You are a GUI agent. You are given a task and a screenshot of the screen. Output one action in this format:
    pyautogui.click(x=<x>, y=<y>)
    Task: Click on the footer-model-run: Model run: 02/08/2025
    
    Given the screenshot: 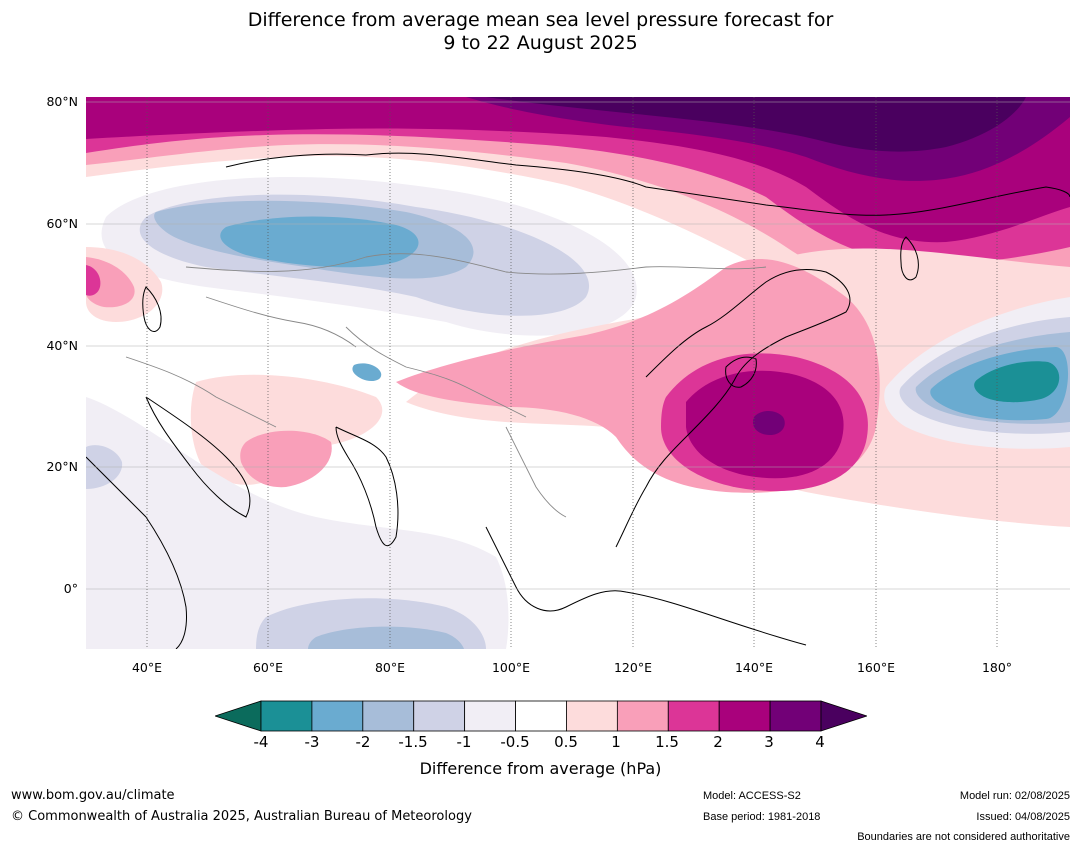 What is the action you would take?
    pyautogui.click(x=1014, y=796)
    